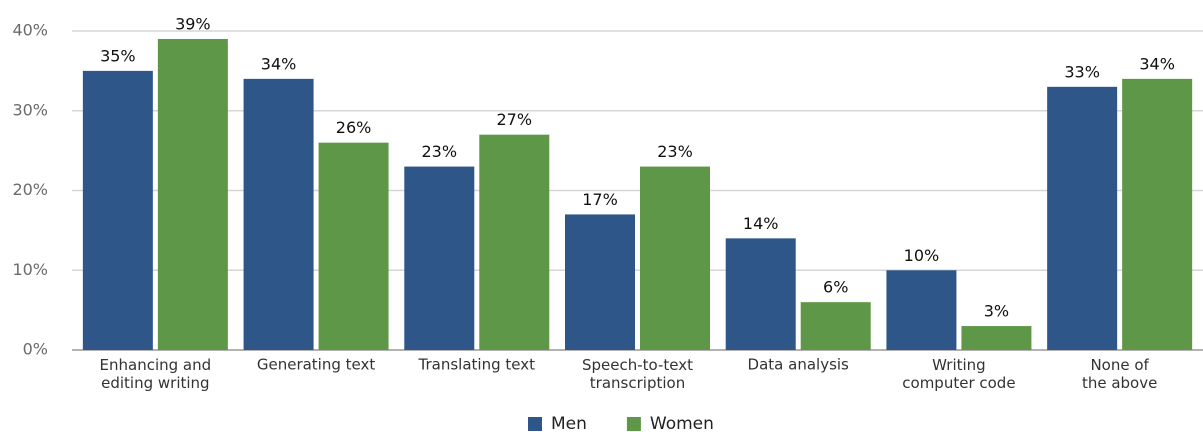  Describe the element at coordinates (600, 199) in the screenshot. I see `data-label: 17%` at that location.